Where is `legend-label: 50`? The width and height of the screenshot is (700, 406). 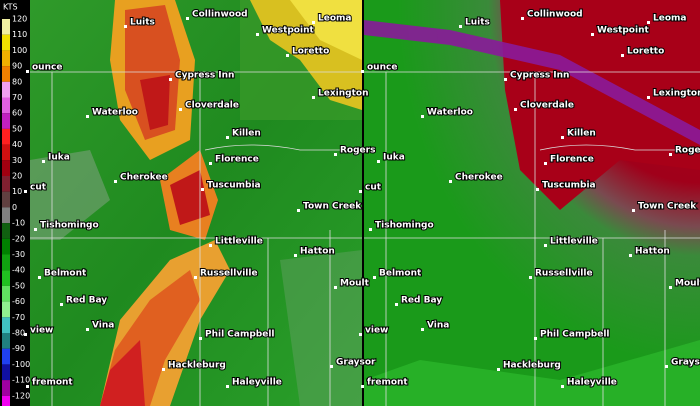
legend-label: 50 is located at coordinates (17, 128).